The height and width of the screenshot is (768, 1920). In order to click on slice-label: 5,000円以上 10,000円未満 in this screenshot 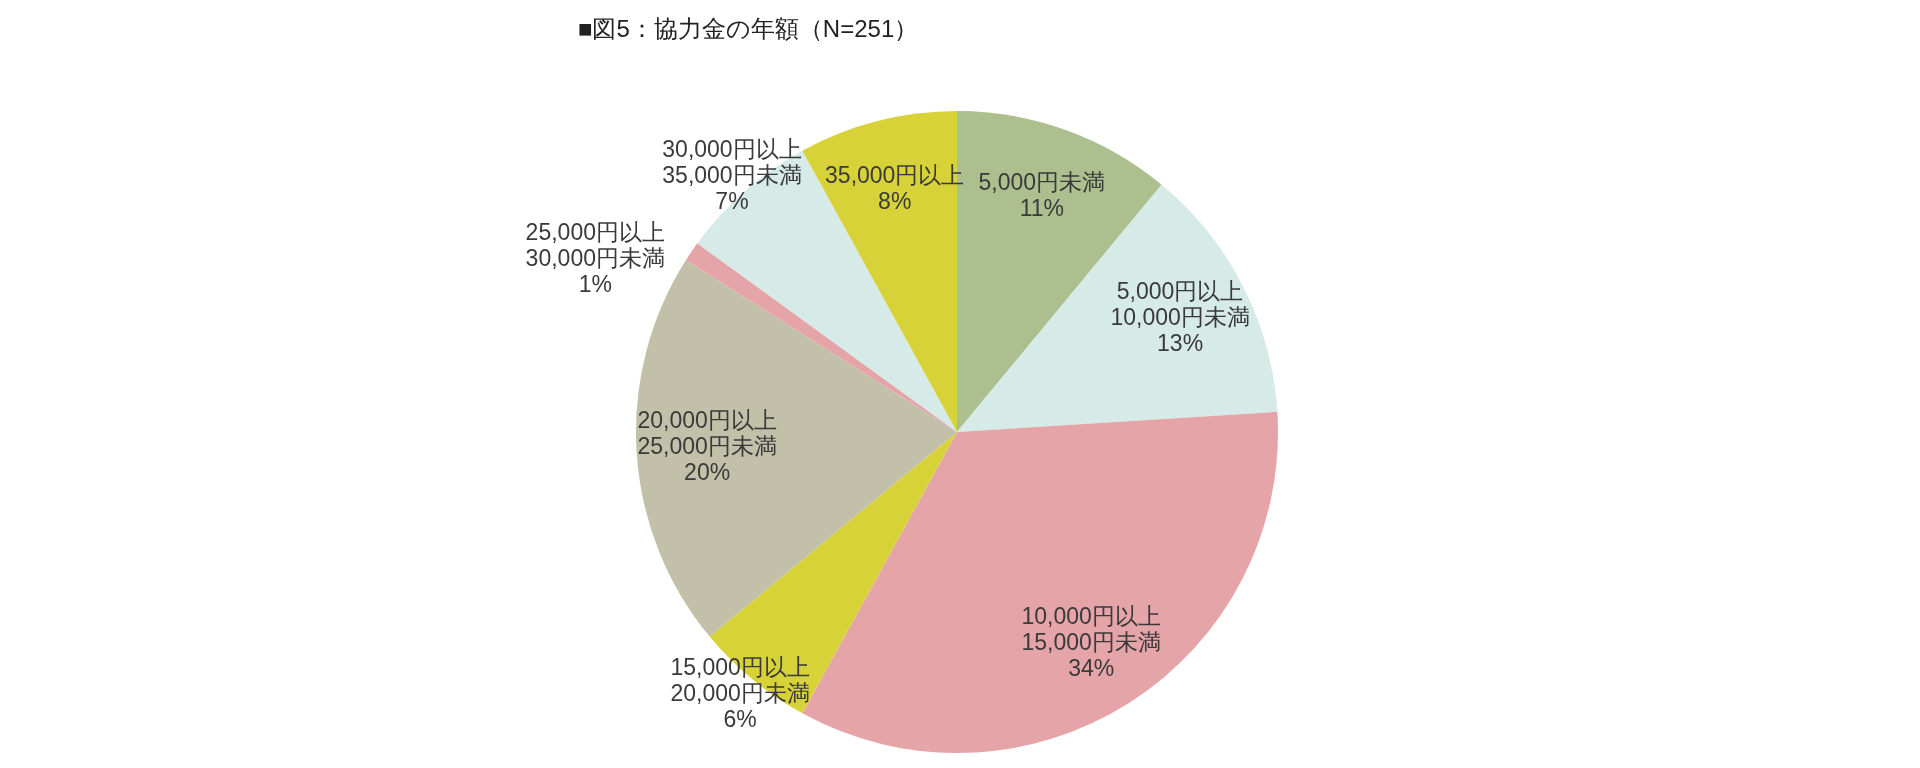, I will do `click(1180, 303)`.